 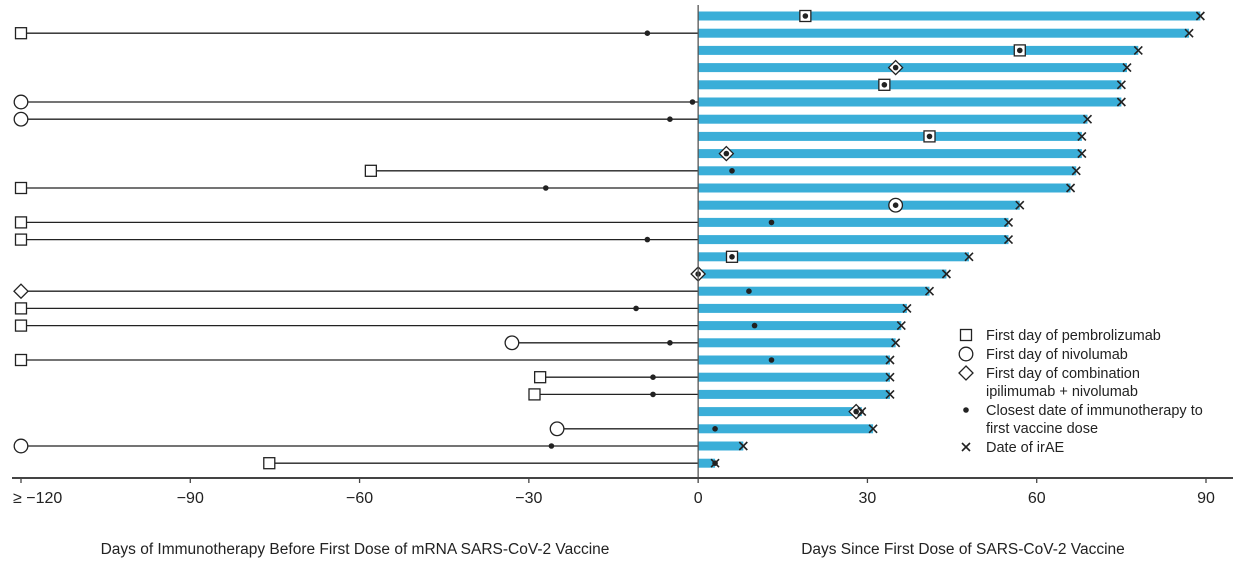 I want to click on legend-entry: First day of nivolumab, so click(x=1043, y=354).